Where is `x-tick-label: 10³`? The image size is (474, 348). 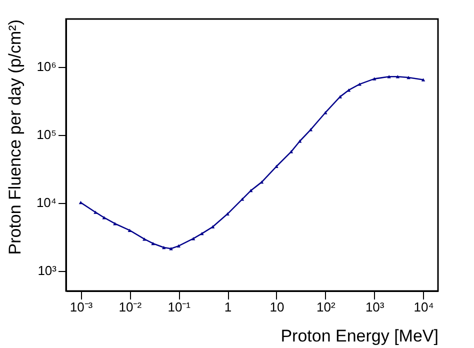 x-tick-label: 10³ is located at coordinates (375, 307).